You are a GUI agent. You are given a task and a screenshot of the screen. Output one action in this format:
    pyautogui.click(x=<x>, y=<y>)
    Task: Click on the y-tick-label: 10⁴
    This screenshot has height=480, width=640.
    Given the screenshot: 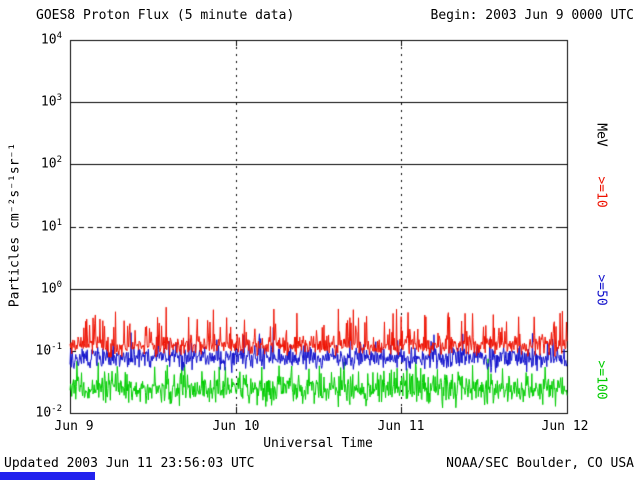 What is the action you would take?
    pyautogui.click(x=51, y=39)
    